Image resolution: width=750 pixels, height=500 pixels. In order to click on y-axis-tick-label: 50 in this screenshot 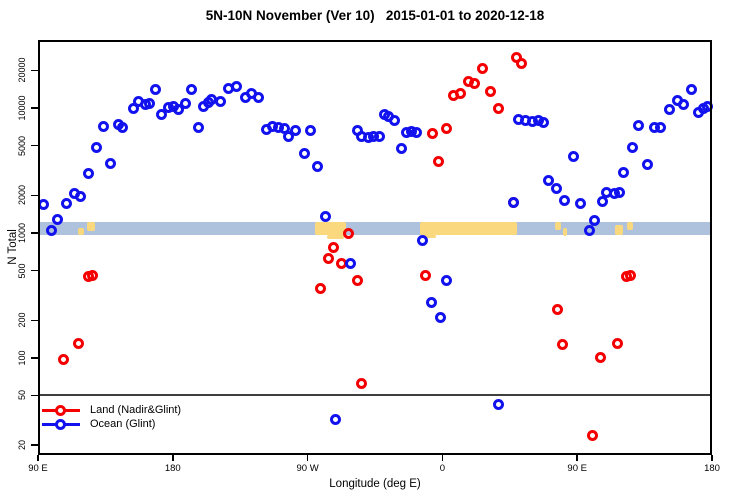, I will do `click(22, 395)`.